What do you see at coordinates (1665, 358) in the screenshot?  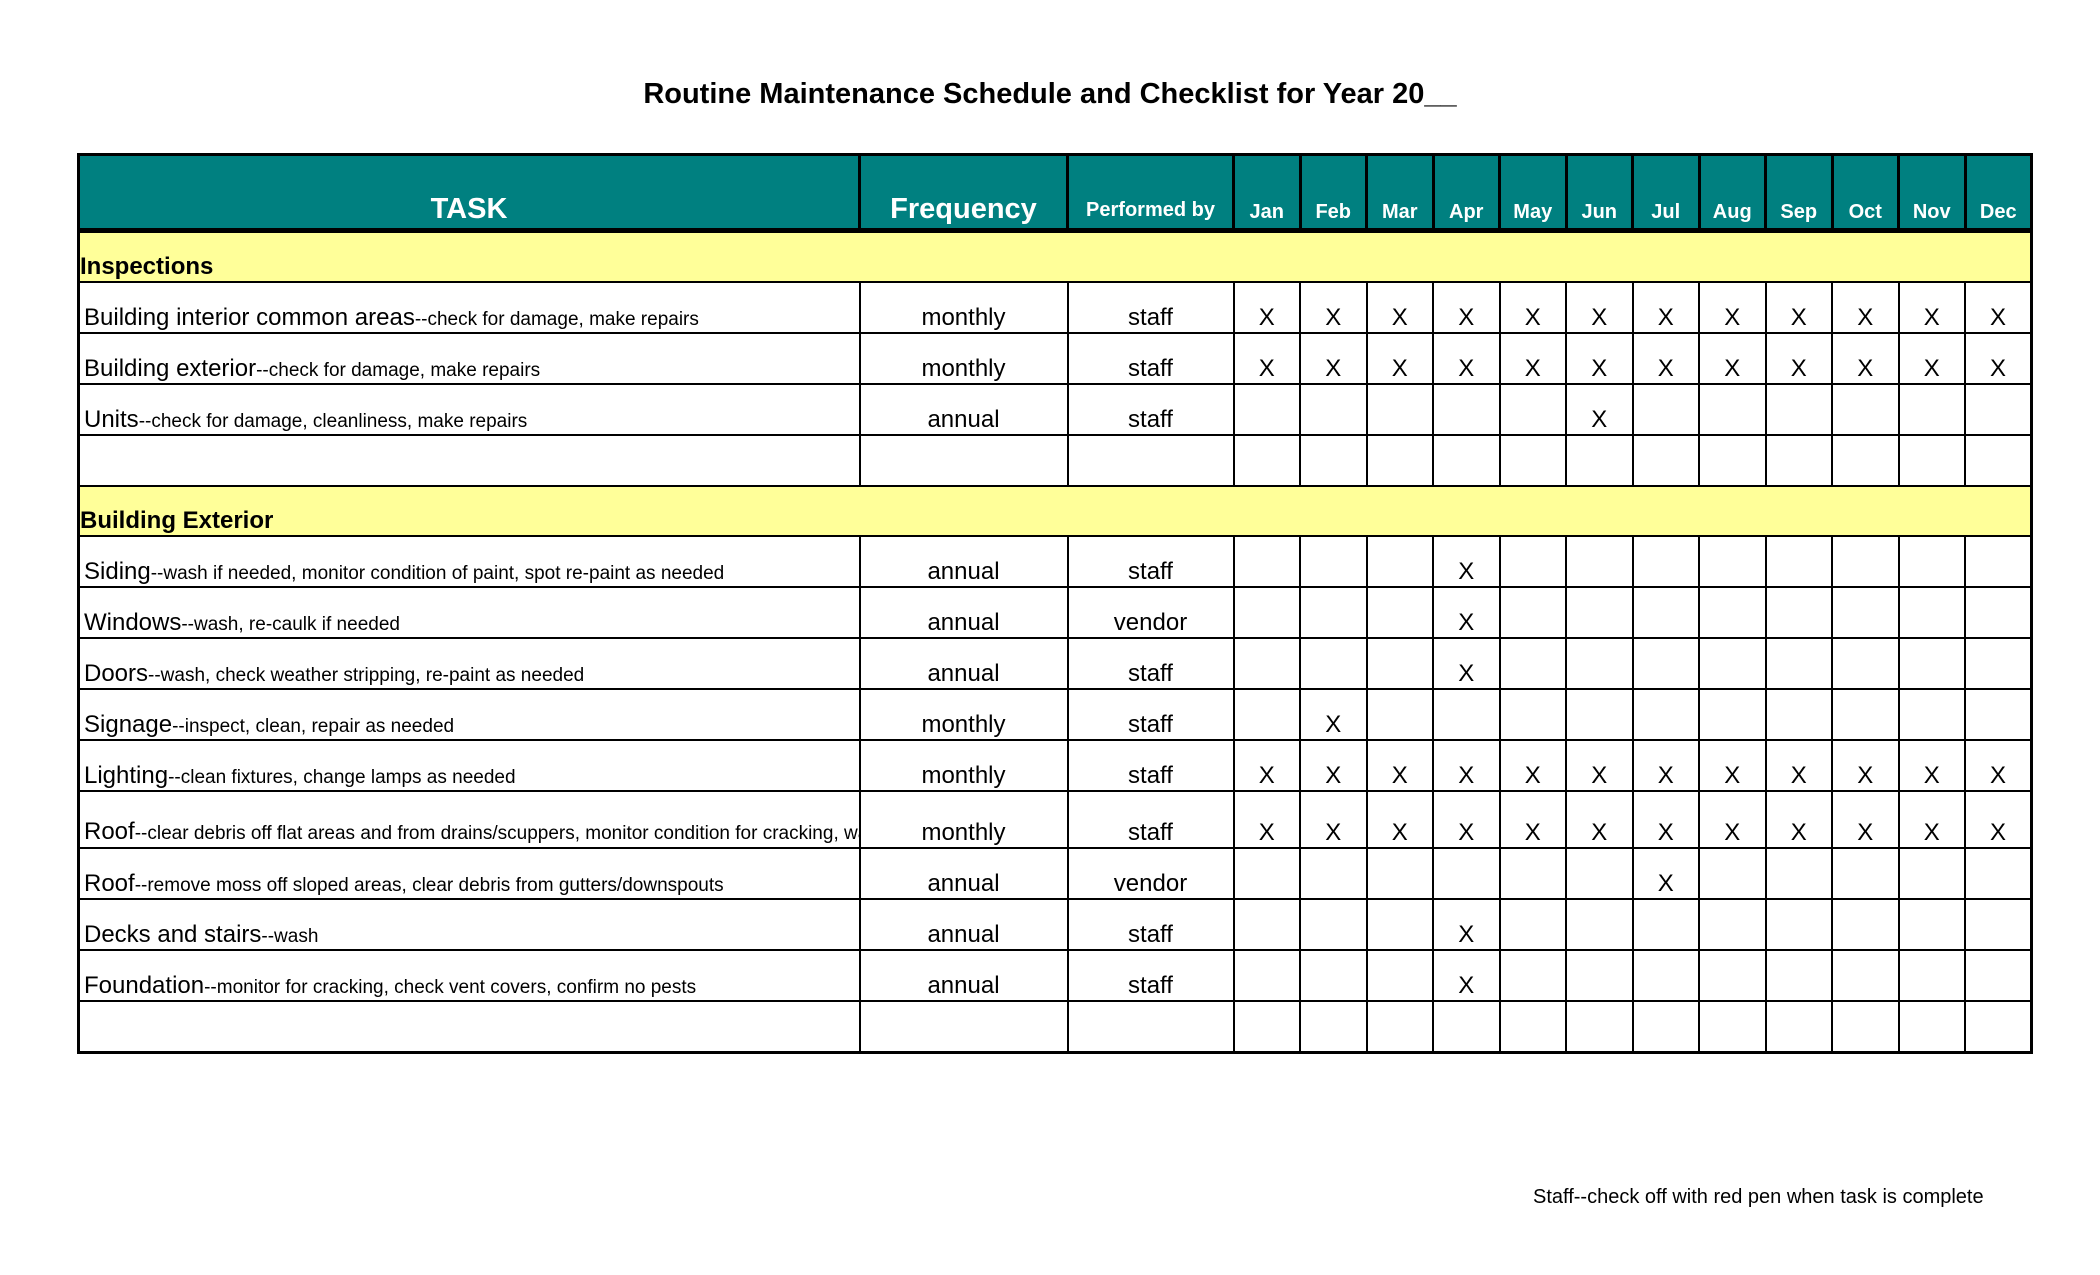 I see `month-check-jul: X` at bounding box center [1665, 358].